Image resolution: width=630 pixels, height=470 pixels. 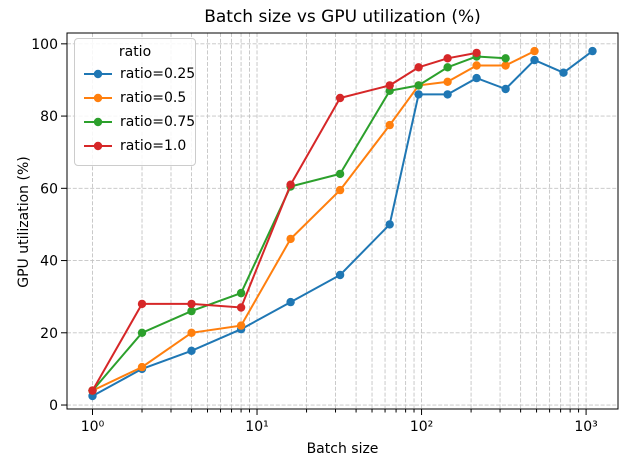 I want to click on data-point-ratio=0.75-x4, so click(x=191, y=311).